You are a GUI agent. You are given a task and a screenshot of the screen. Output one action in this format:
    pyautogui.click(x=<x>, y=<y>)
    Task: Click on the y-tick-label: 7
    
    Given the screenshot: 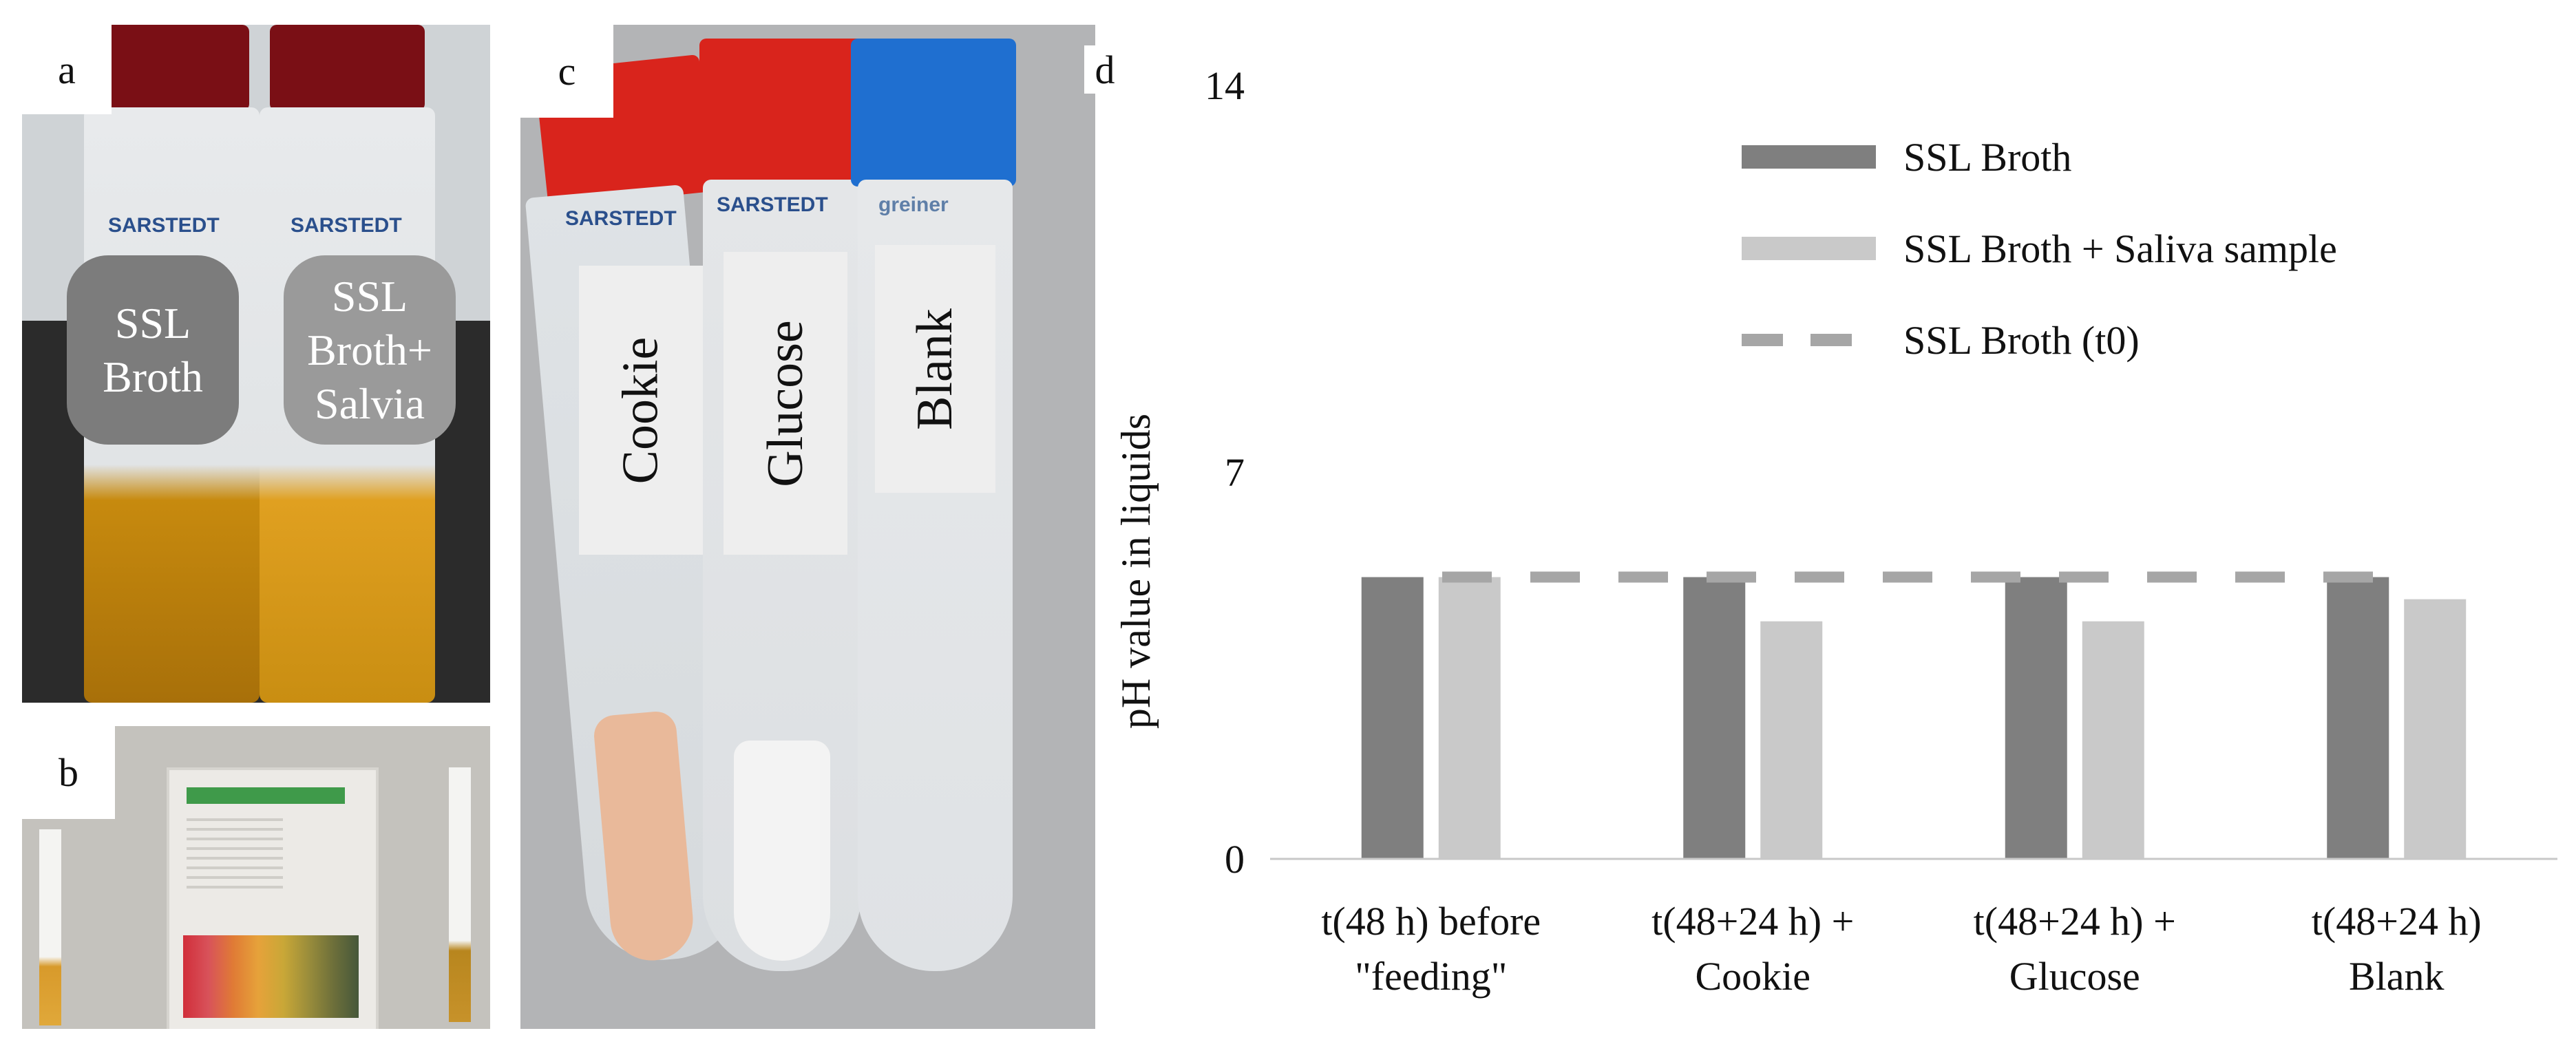 What is the action you would take?
    pyautogui.click(x=1235, y=472)
    